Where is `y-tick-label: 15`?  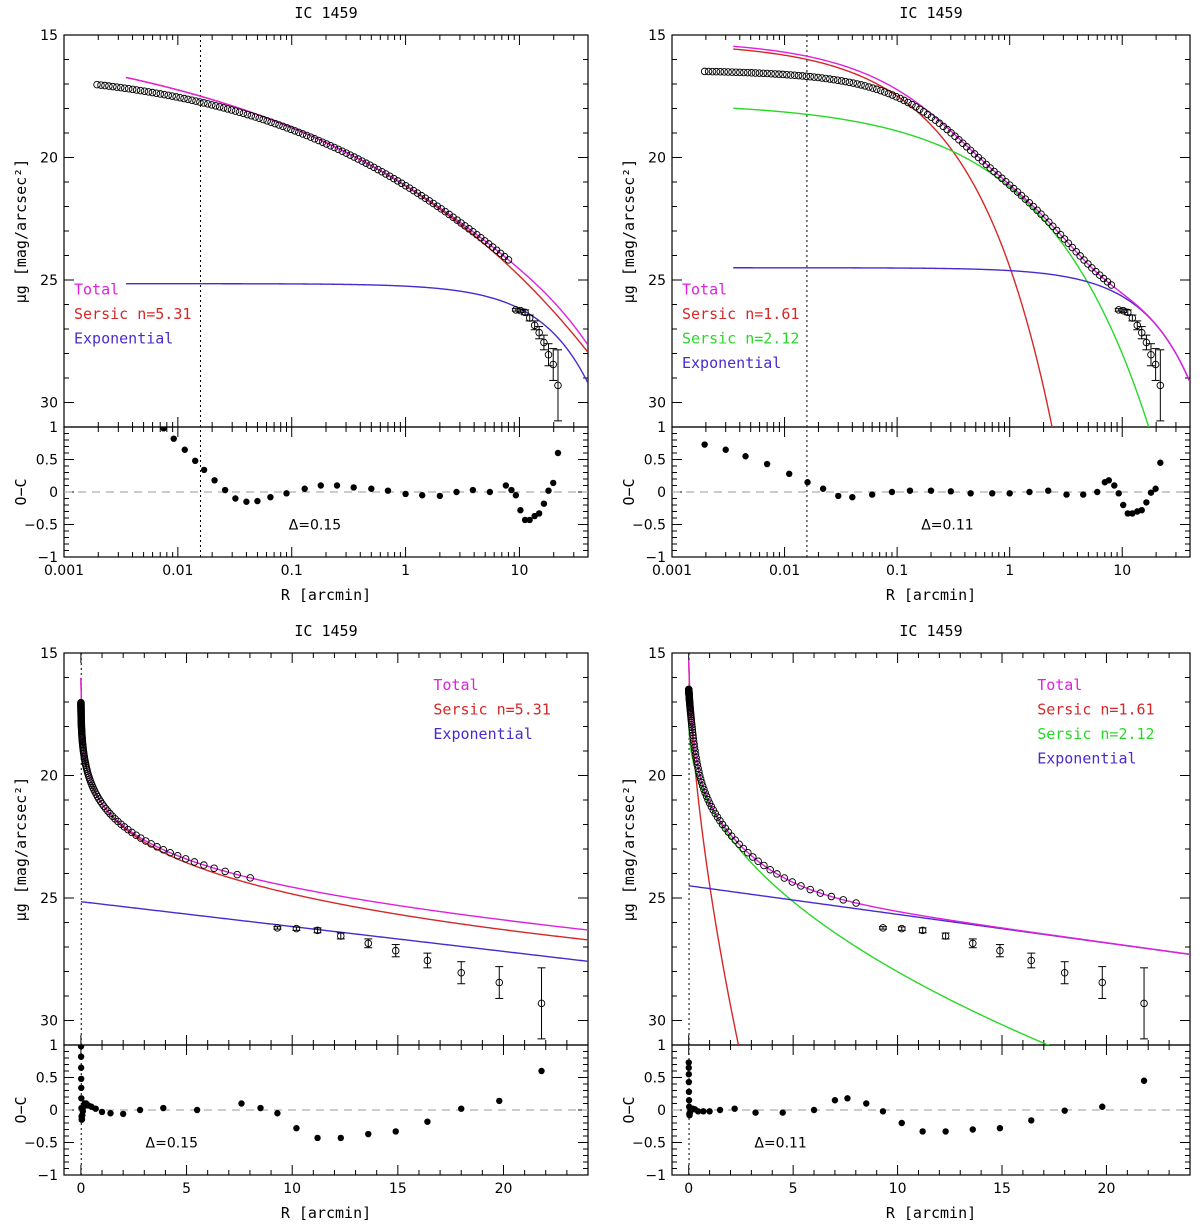
y-tick-label: 15 is located at coordinates (657, 654).